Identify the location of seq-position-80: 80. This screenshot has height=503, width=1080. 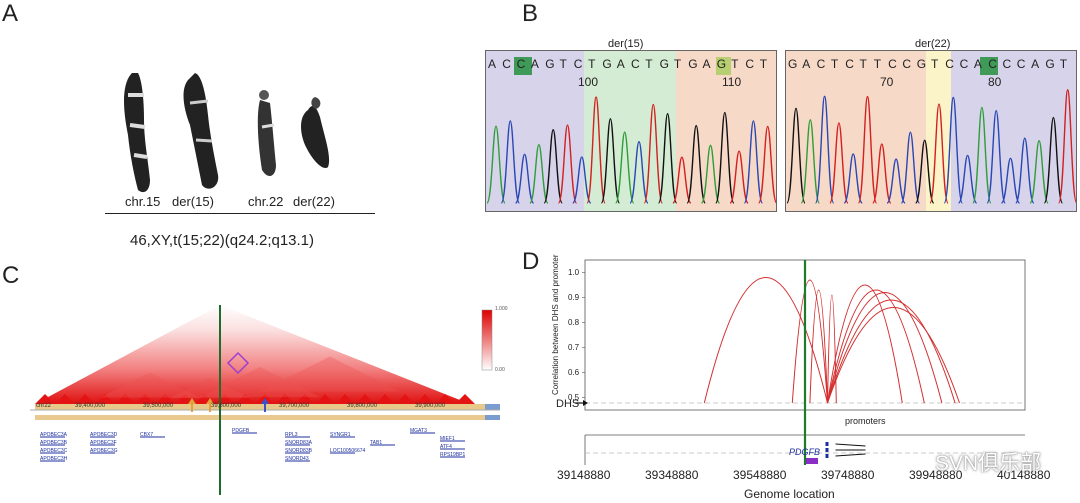
(995, 82).